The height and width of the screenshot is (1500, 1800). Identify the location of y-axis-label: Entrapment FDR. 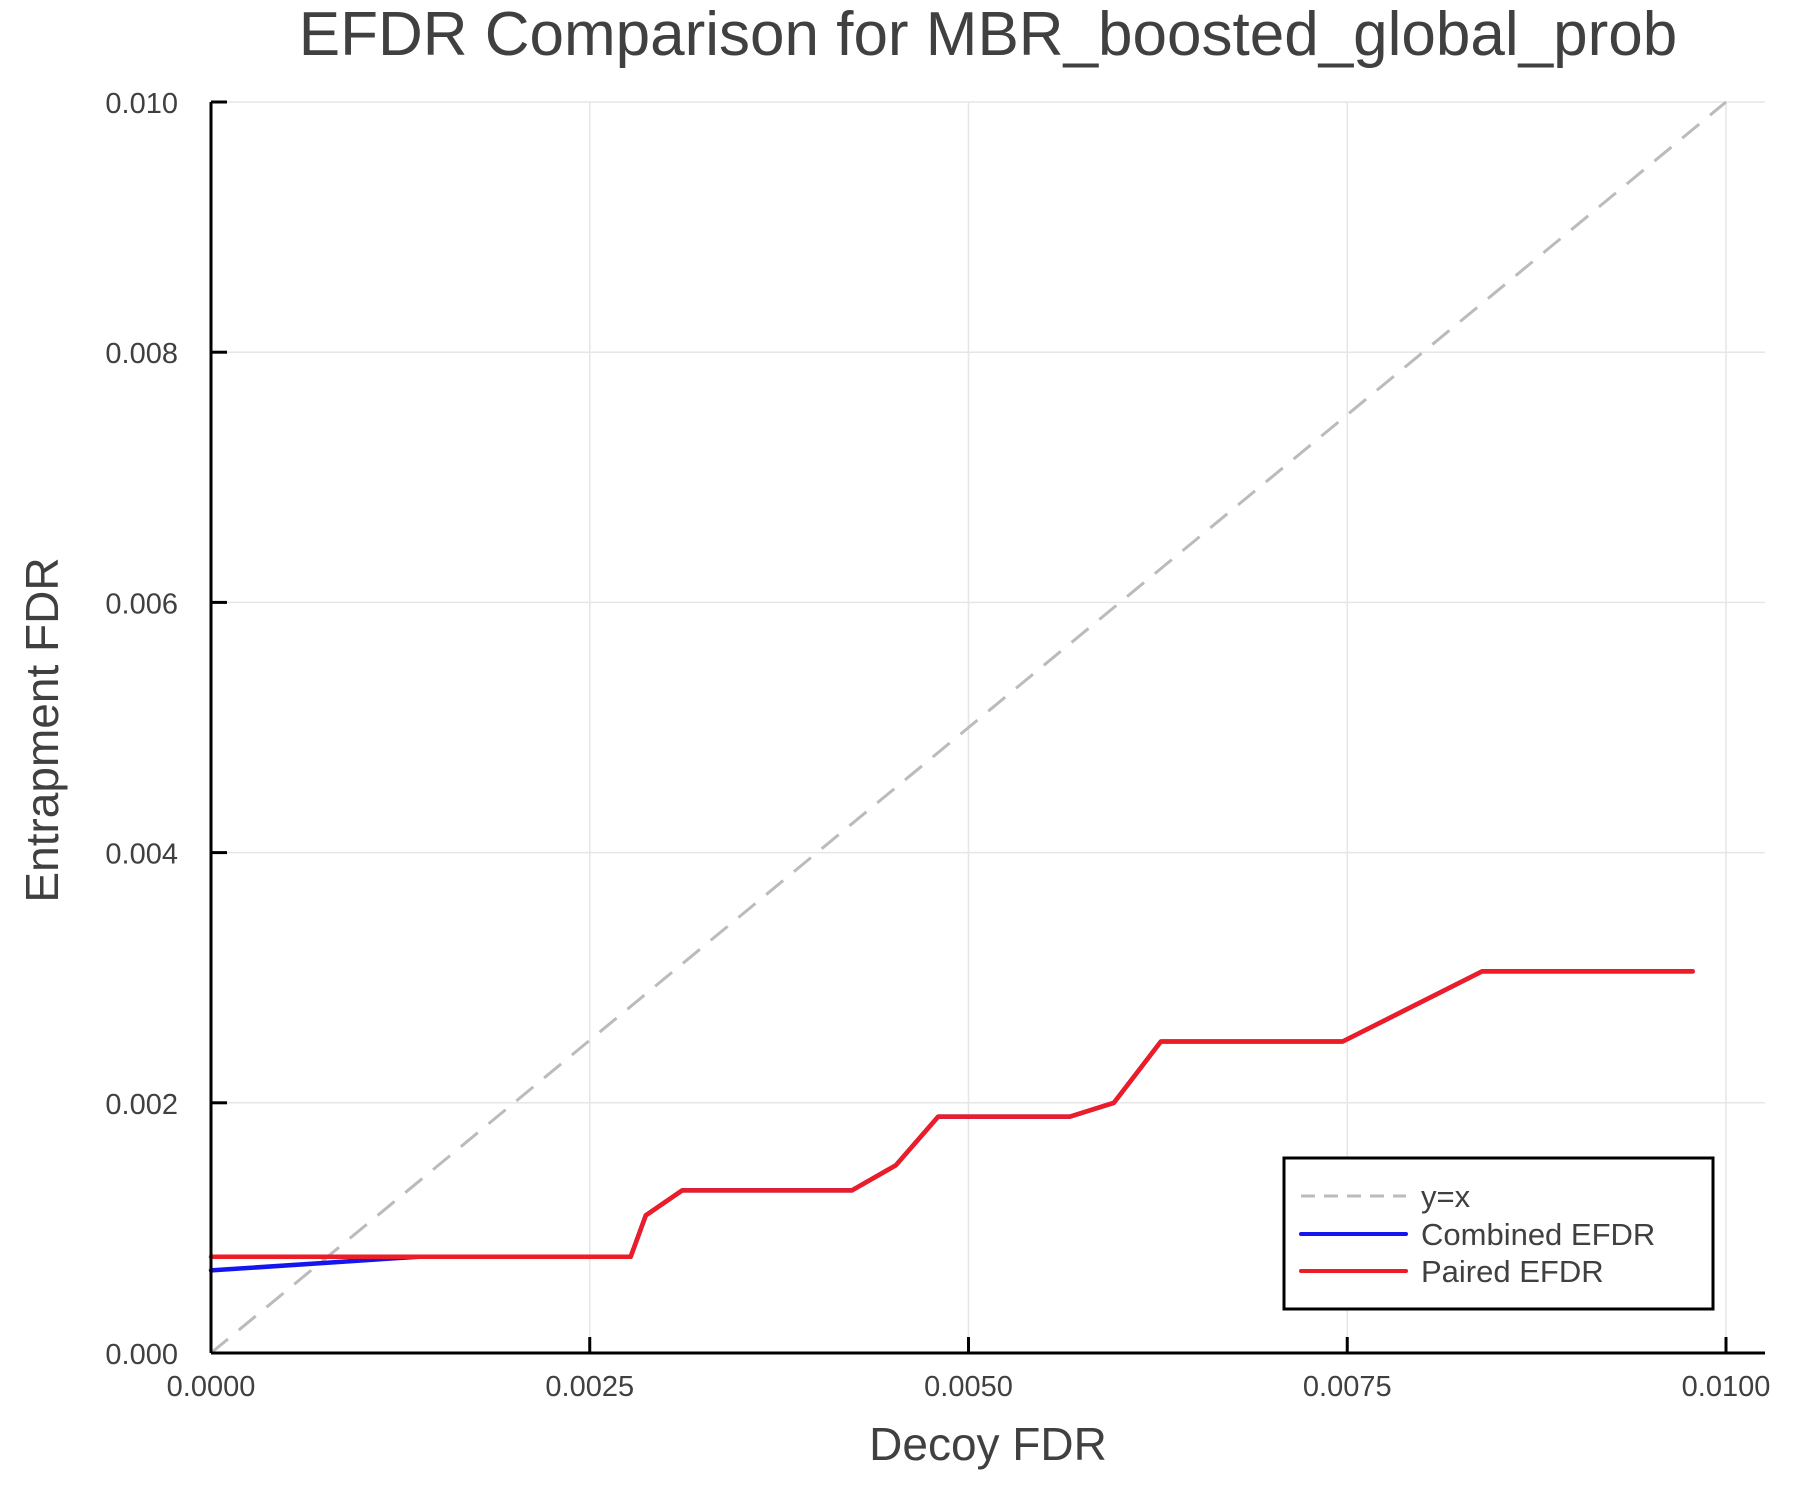
(42, 729).